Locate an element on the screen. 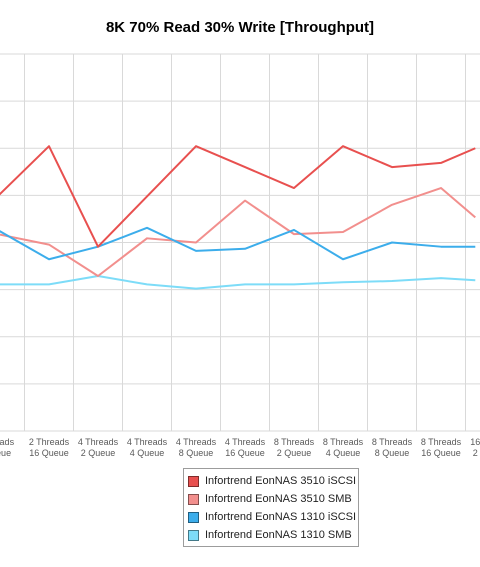  legend-label: Infortrend EonNAS 1310 iSCSI is located at coordinates (281, 517).